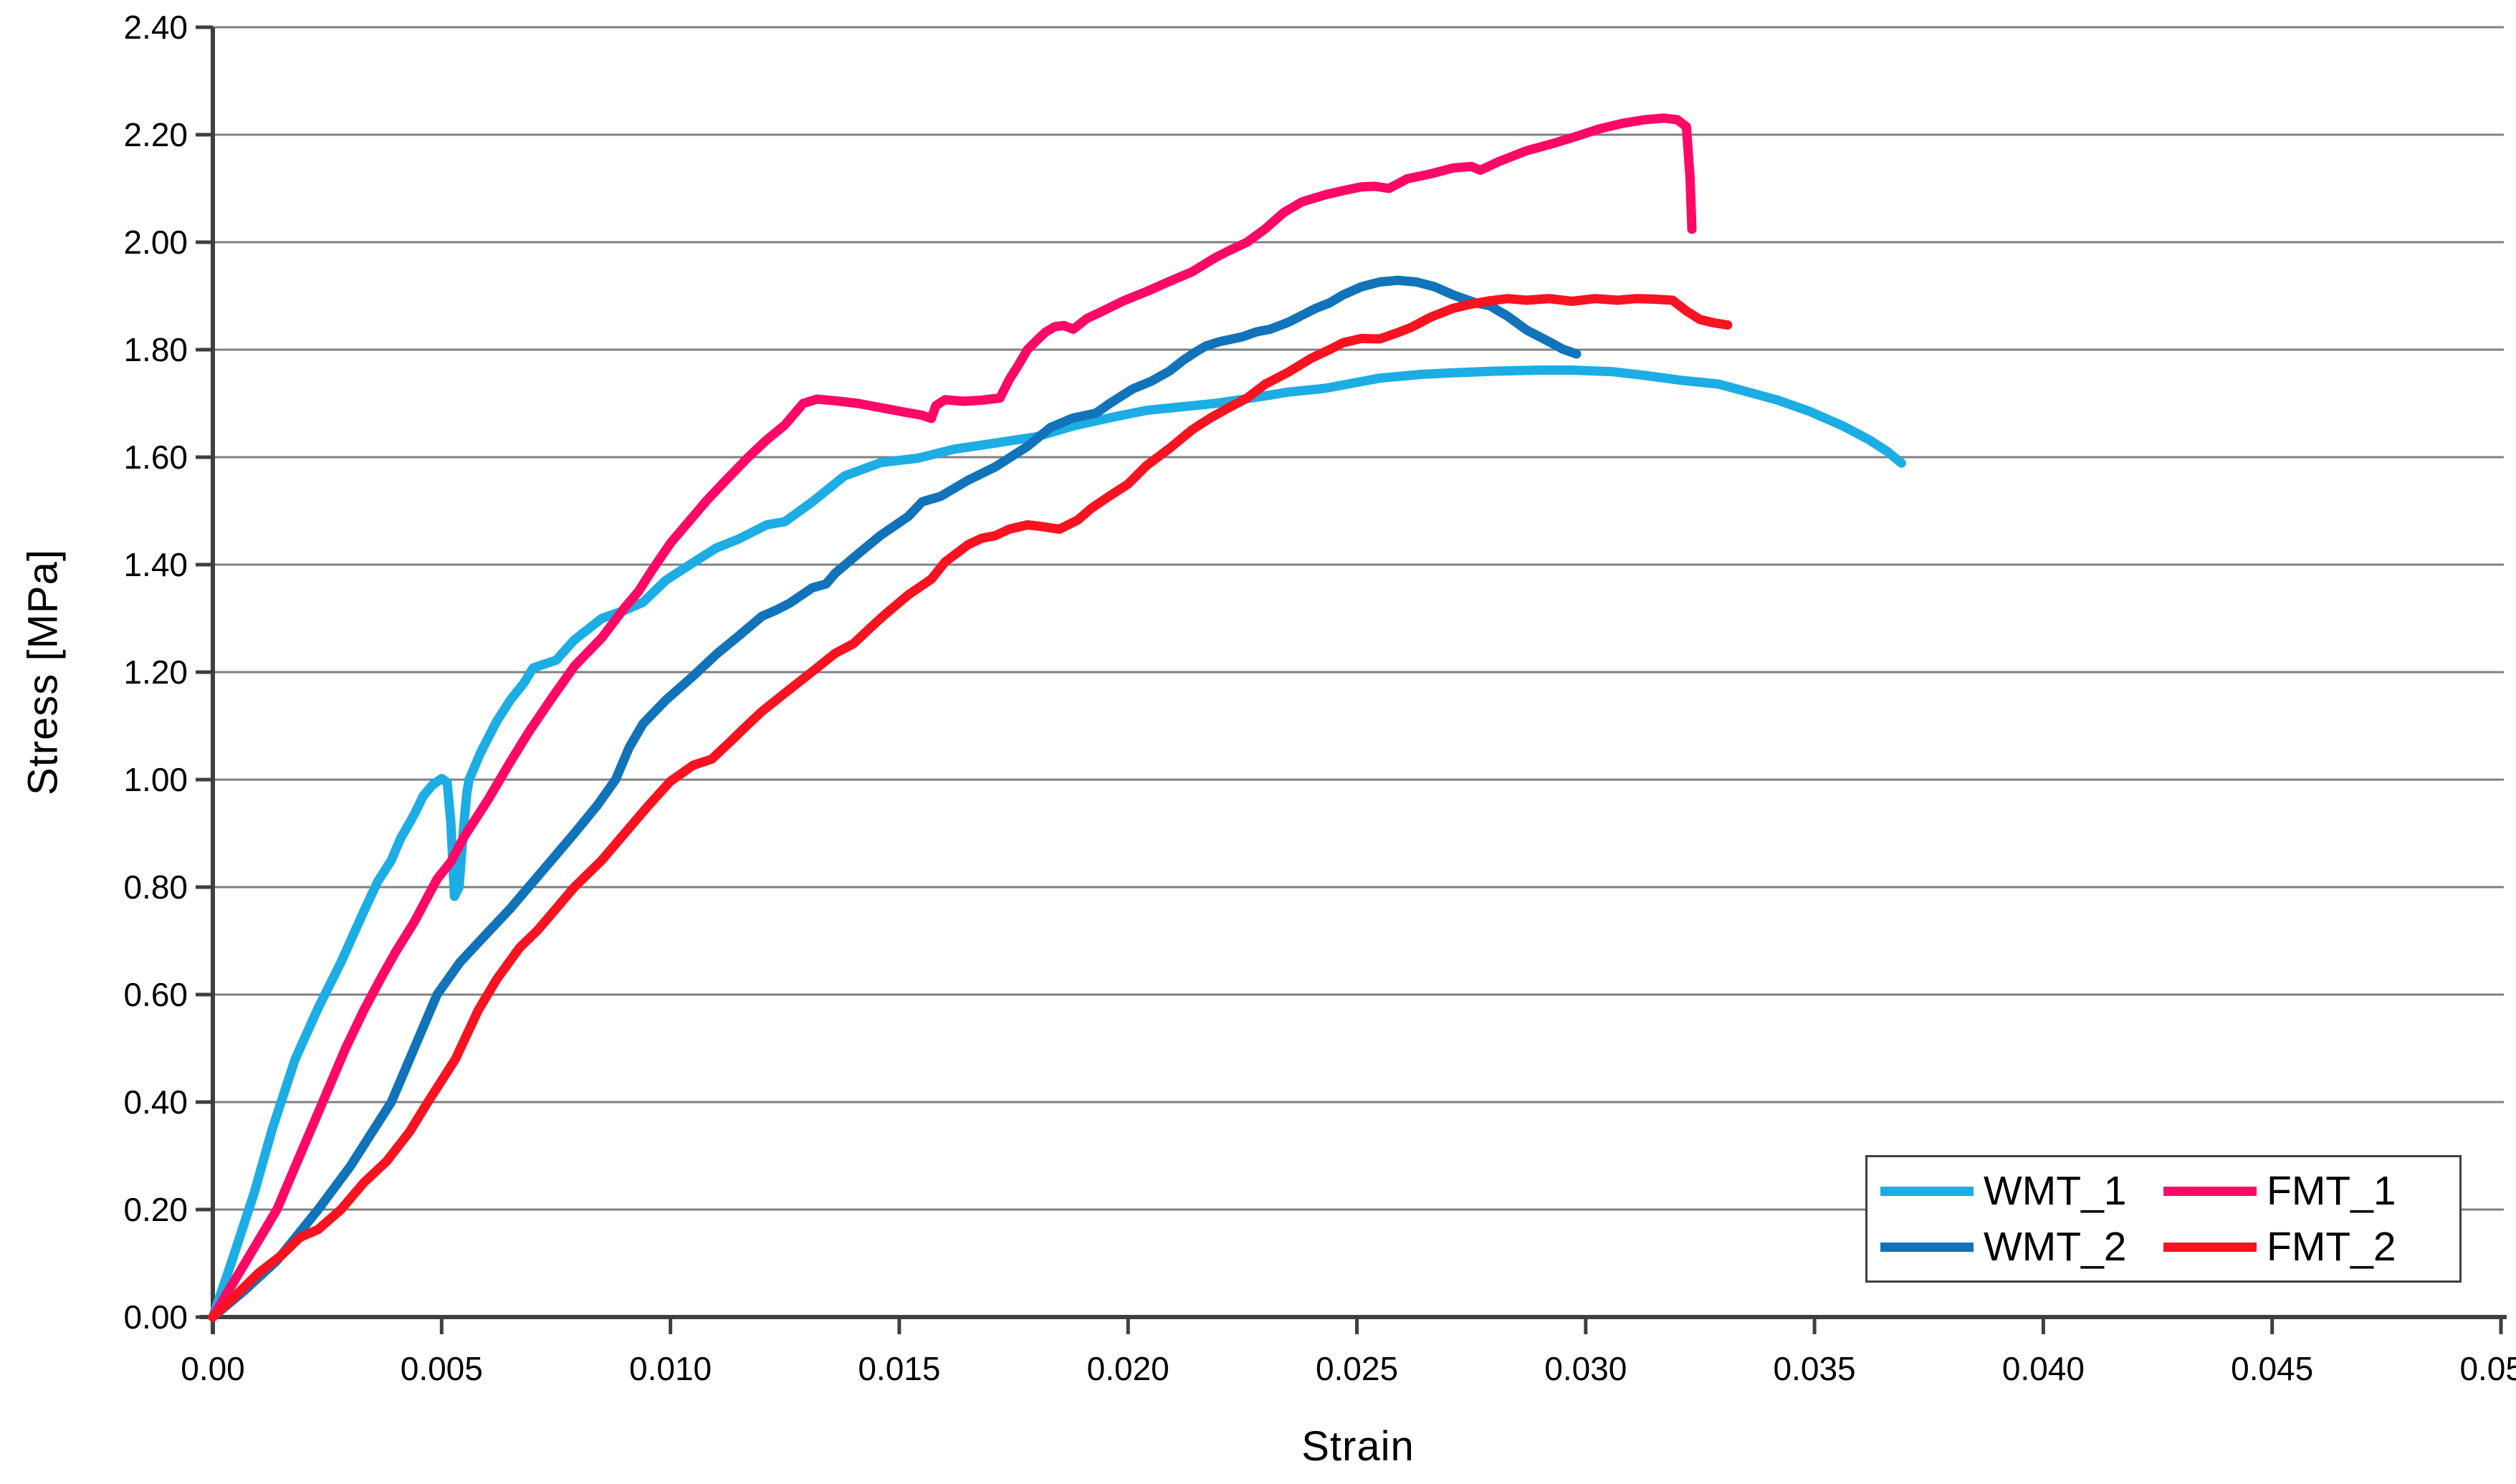 The image size is (2516, 1484). What do you see at coordinates (2210, 1191) in the screenshot?
I see `fmt1-line-swatch` at bounding box center [2210, 1191].